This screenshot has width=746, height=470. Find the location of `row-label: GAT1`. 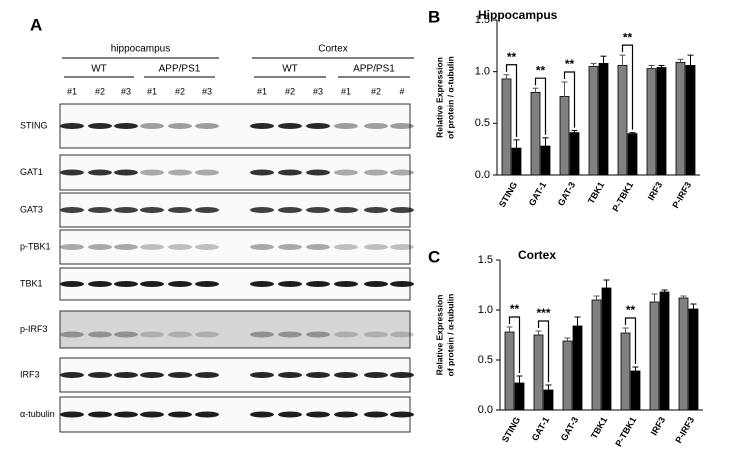

row-label: GAT1 is located at coordinates (31, 172).